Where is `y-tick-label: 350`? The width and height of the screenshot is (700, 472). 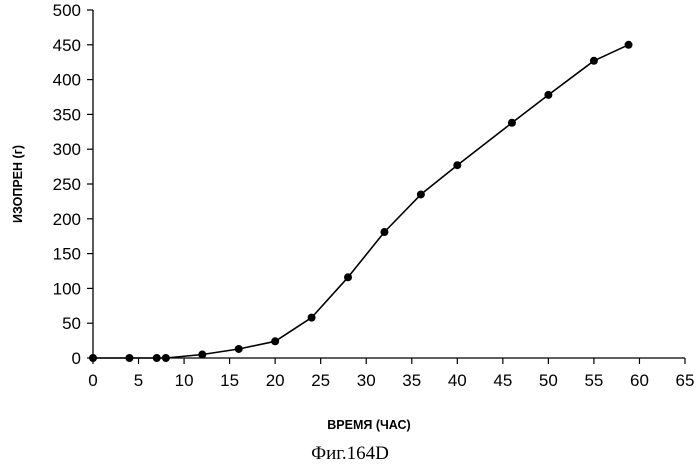 y-tick-label: 350 is located at coordinates (67, 114).